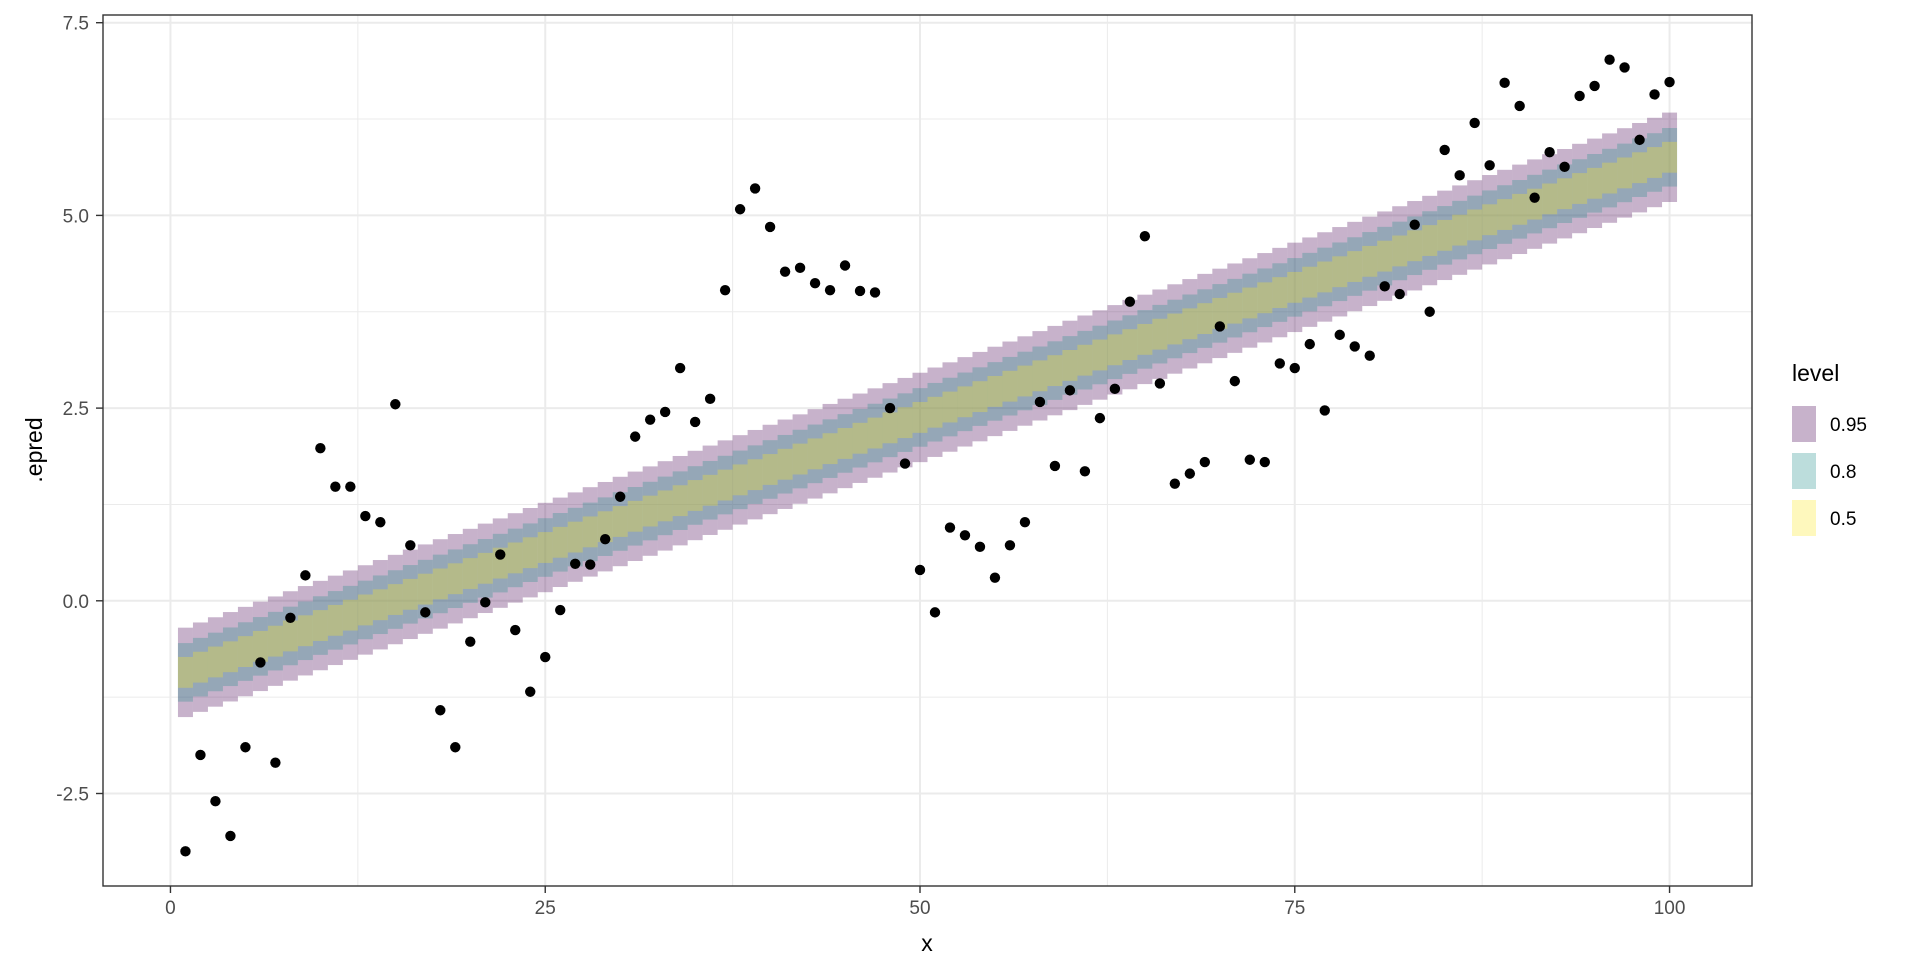 The height and width of the screenshot is (960, 1920). Describe the element at coordinates (76, 216) in the screenshot. I see `y-tick-label: 5.0` at that location.